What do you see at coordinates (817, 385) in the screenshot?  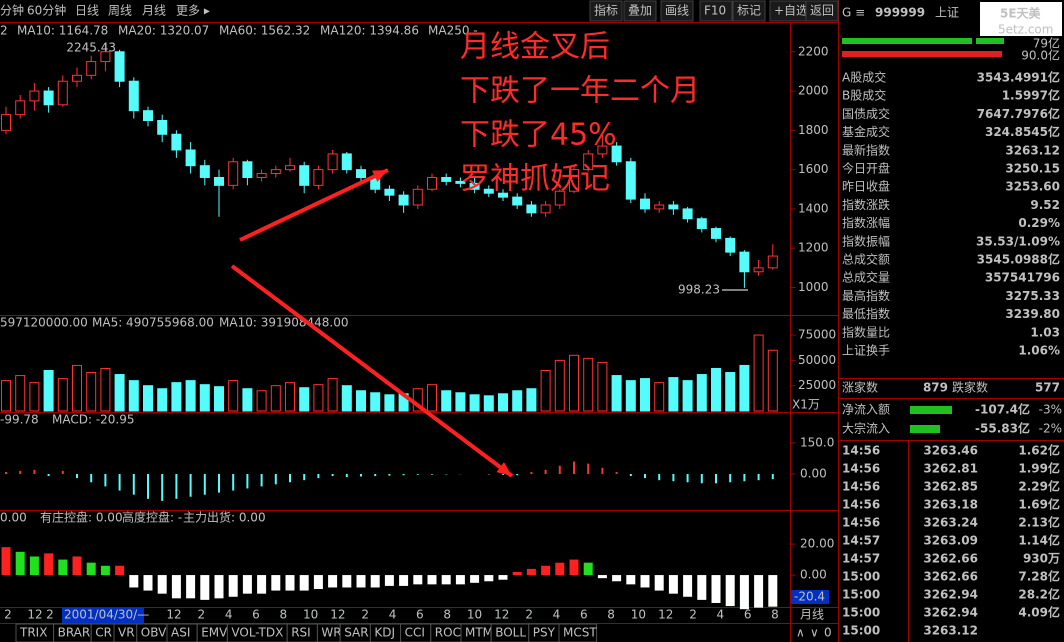 I see `y-tick-label: 25000` at bounding box center [817, 385].